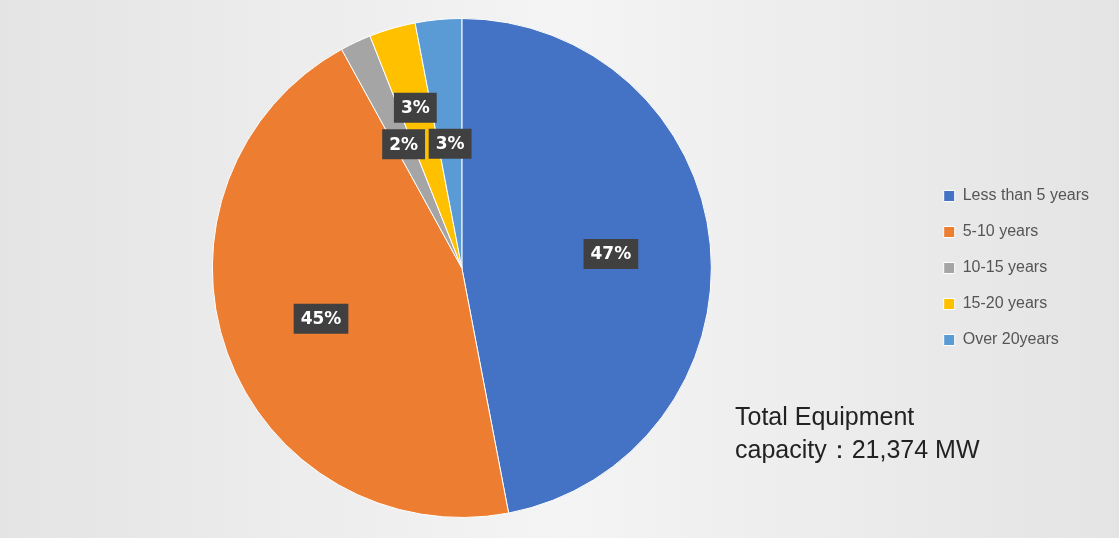 This screenshot has height=538, width=1119. Describe the element at coordinates (1005, 303) in the screenshot. I see `legend-label: 15-20 years` at that location.